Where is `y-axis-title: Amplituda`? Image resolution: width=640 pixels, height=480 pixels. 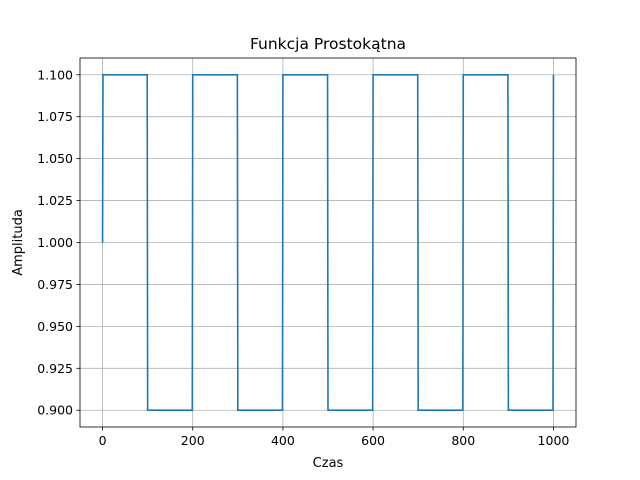 y-axis-title: Amplituda is located at coordinates (18, 242).